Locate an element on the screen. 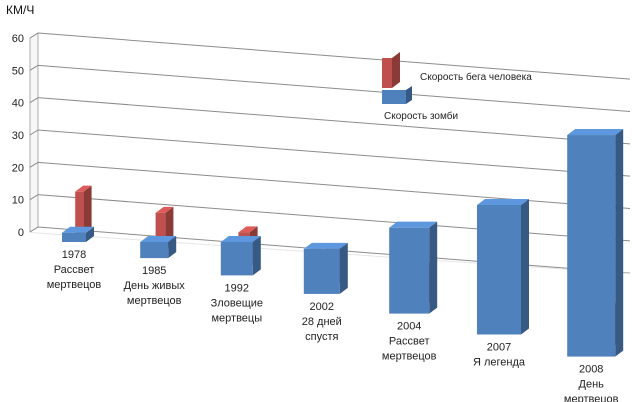 The image size is (640, 402). y-tick-label: 60 is located at coordinates (18, 39).